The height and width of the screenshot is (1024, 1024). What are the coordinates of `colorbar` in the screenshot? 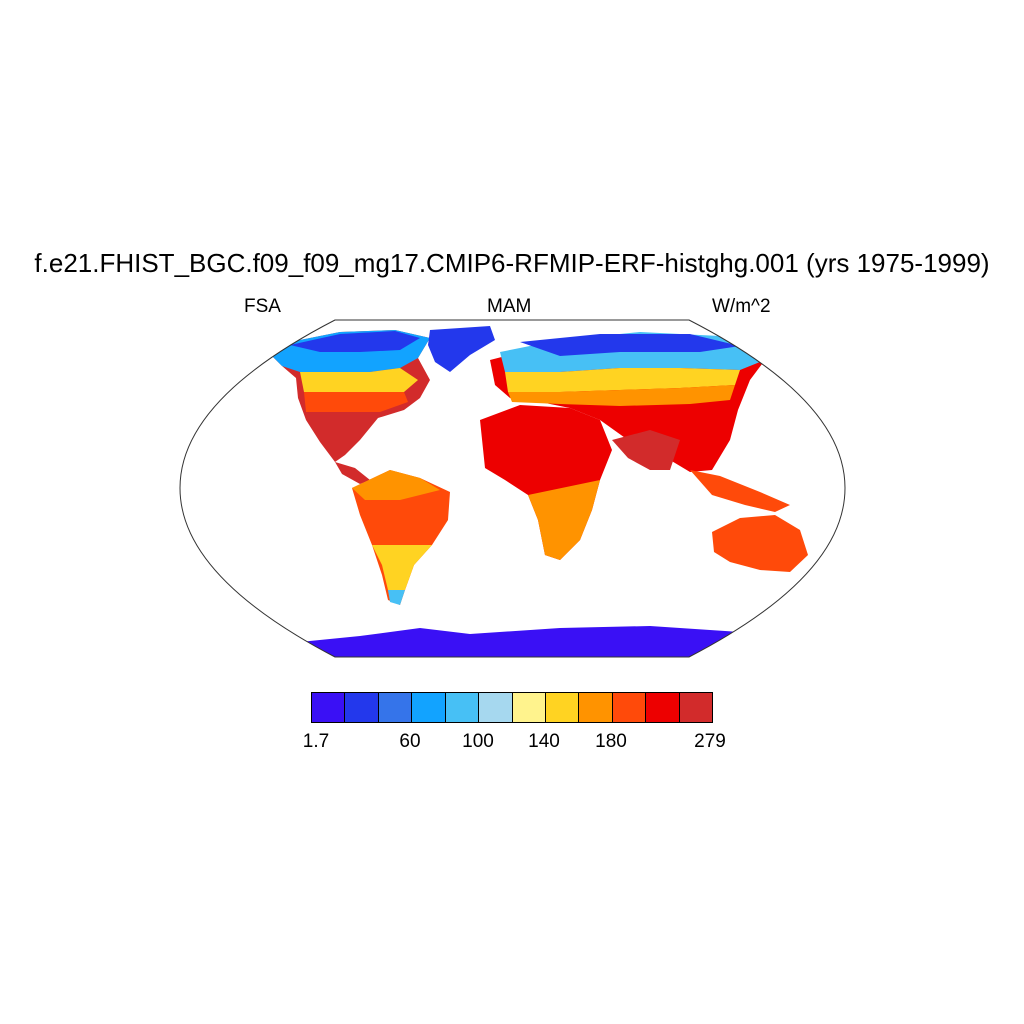 It's located at (512, 707).